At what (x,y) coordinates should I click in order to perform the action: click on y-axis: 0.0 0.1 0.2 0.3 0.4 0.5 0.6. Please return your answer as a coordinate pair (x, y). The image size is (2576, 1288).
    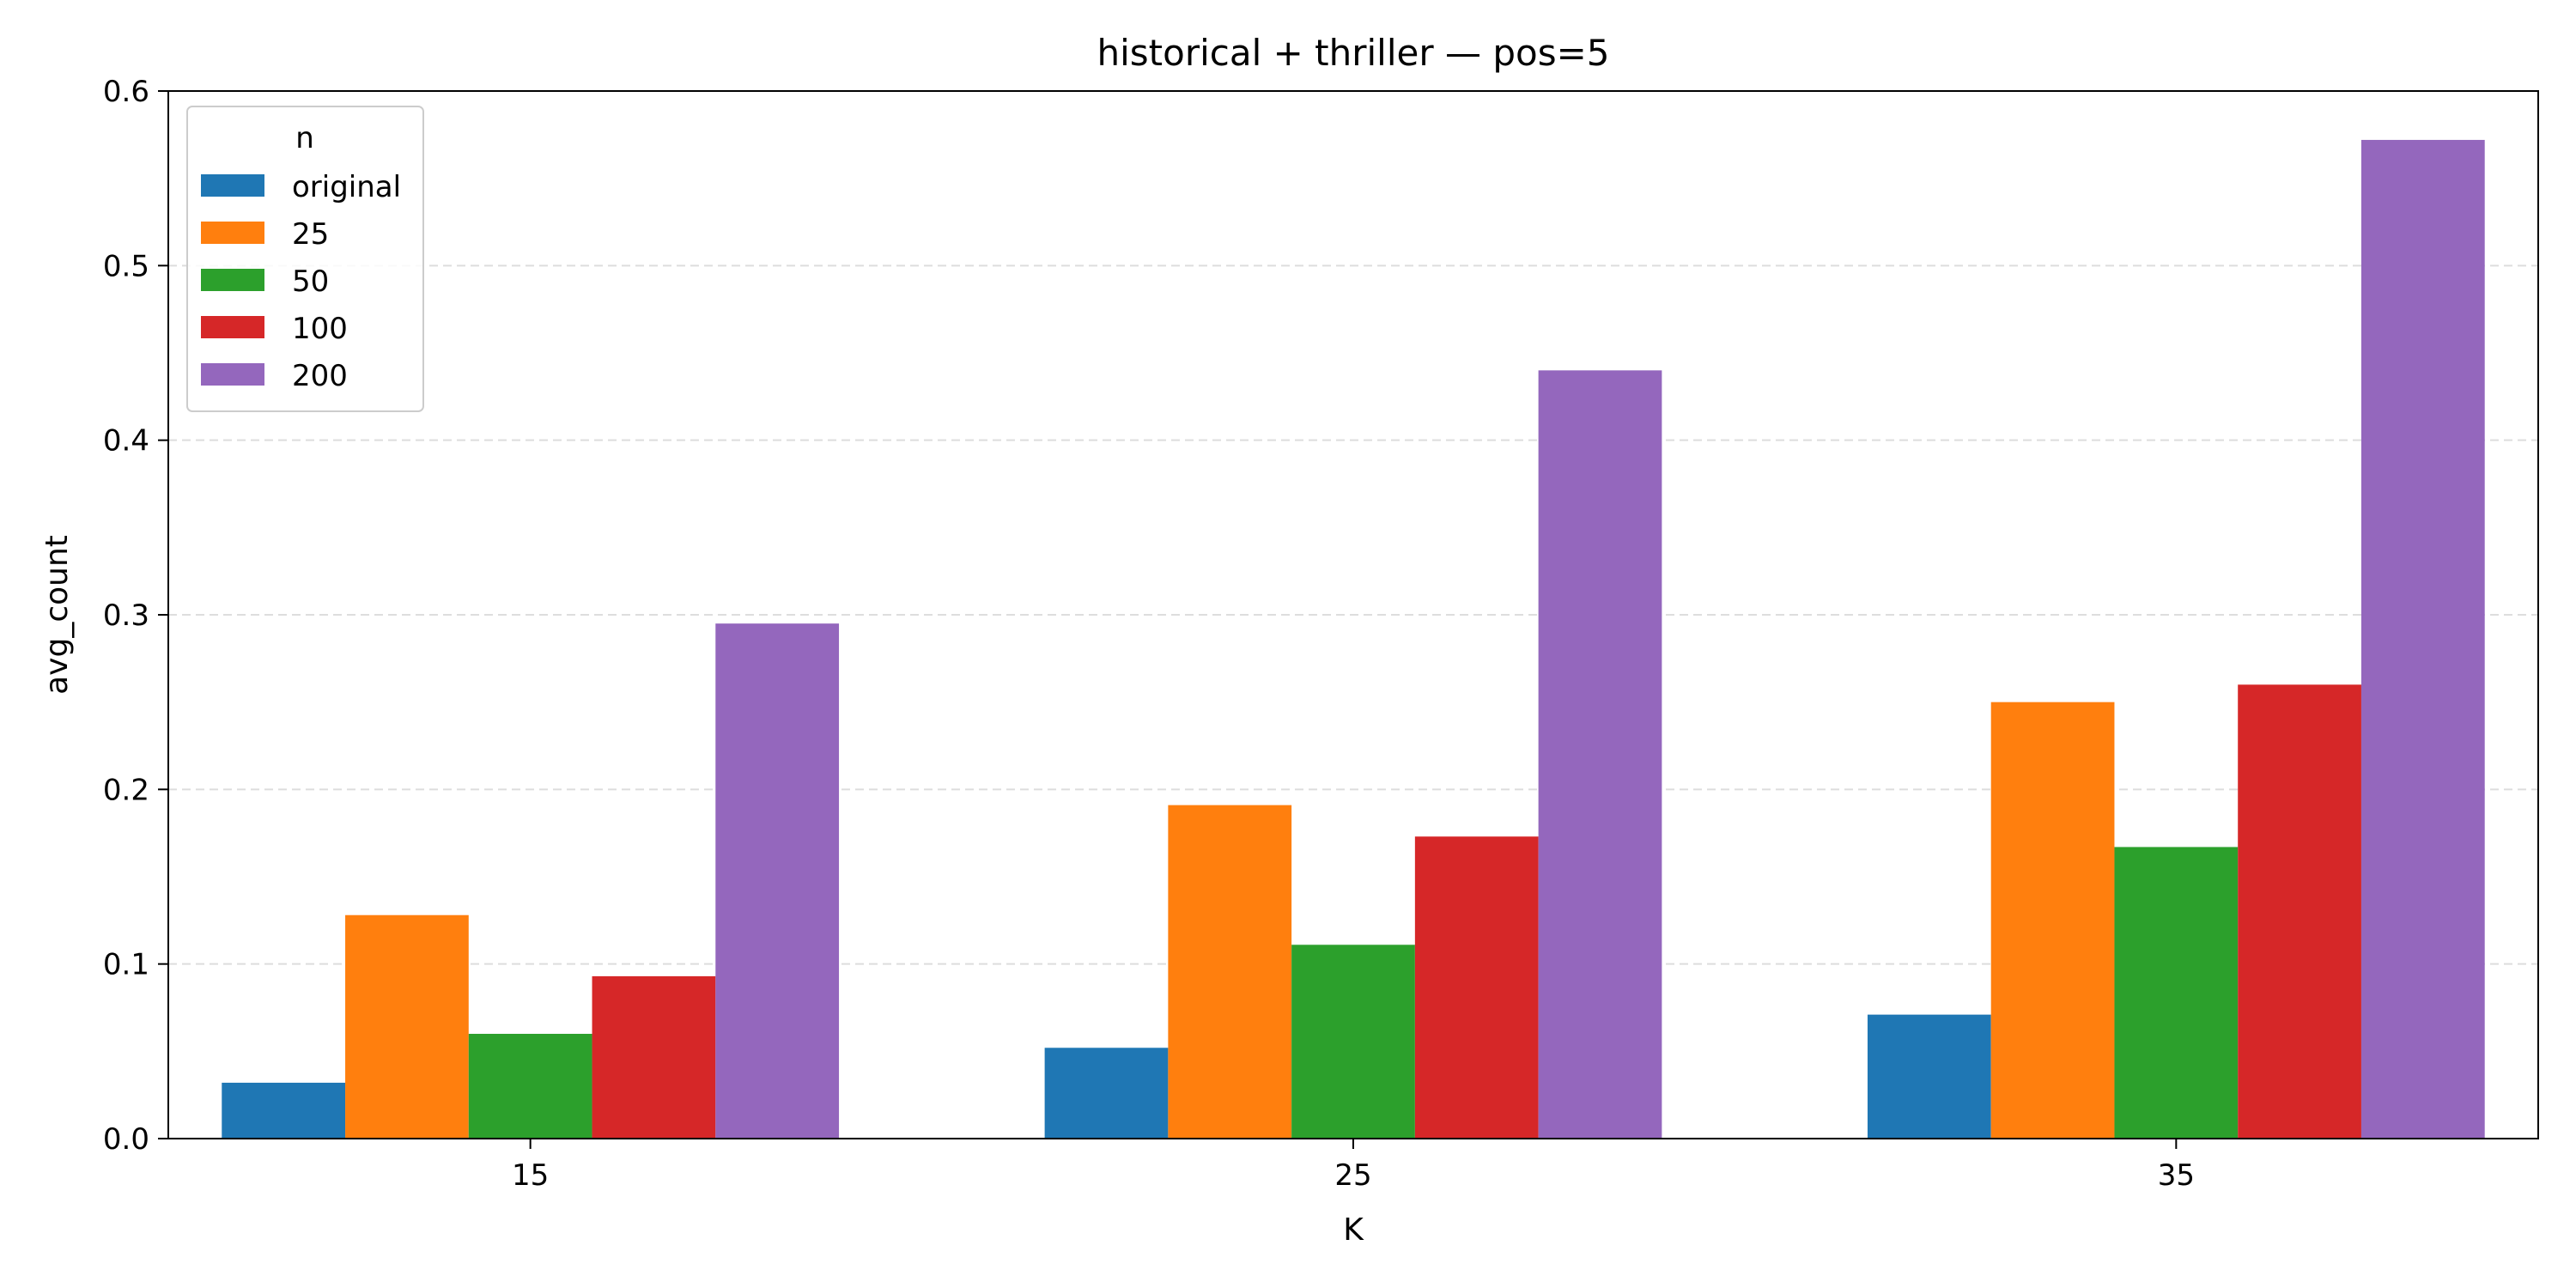
    Looking at the image, I should click on (135, 616).